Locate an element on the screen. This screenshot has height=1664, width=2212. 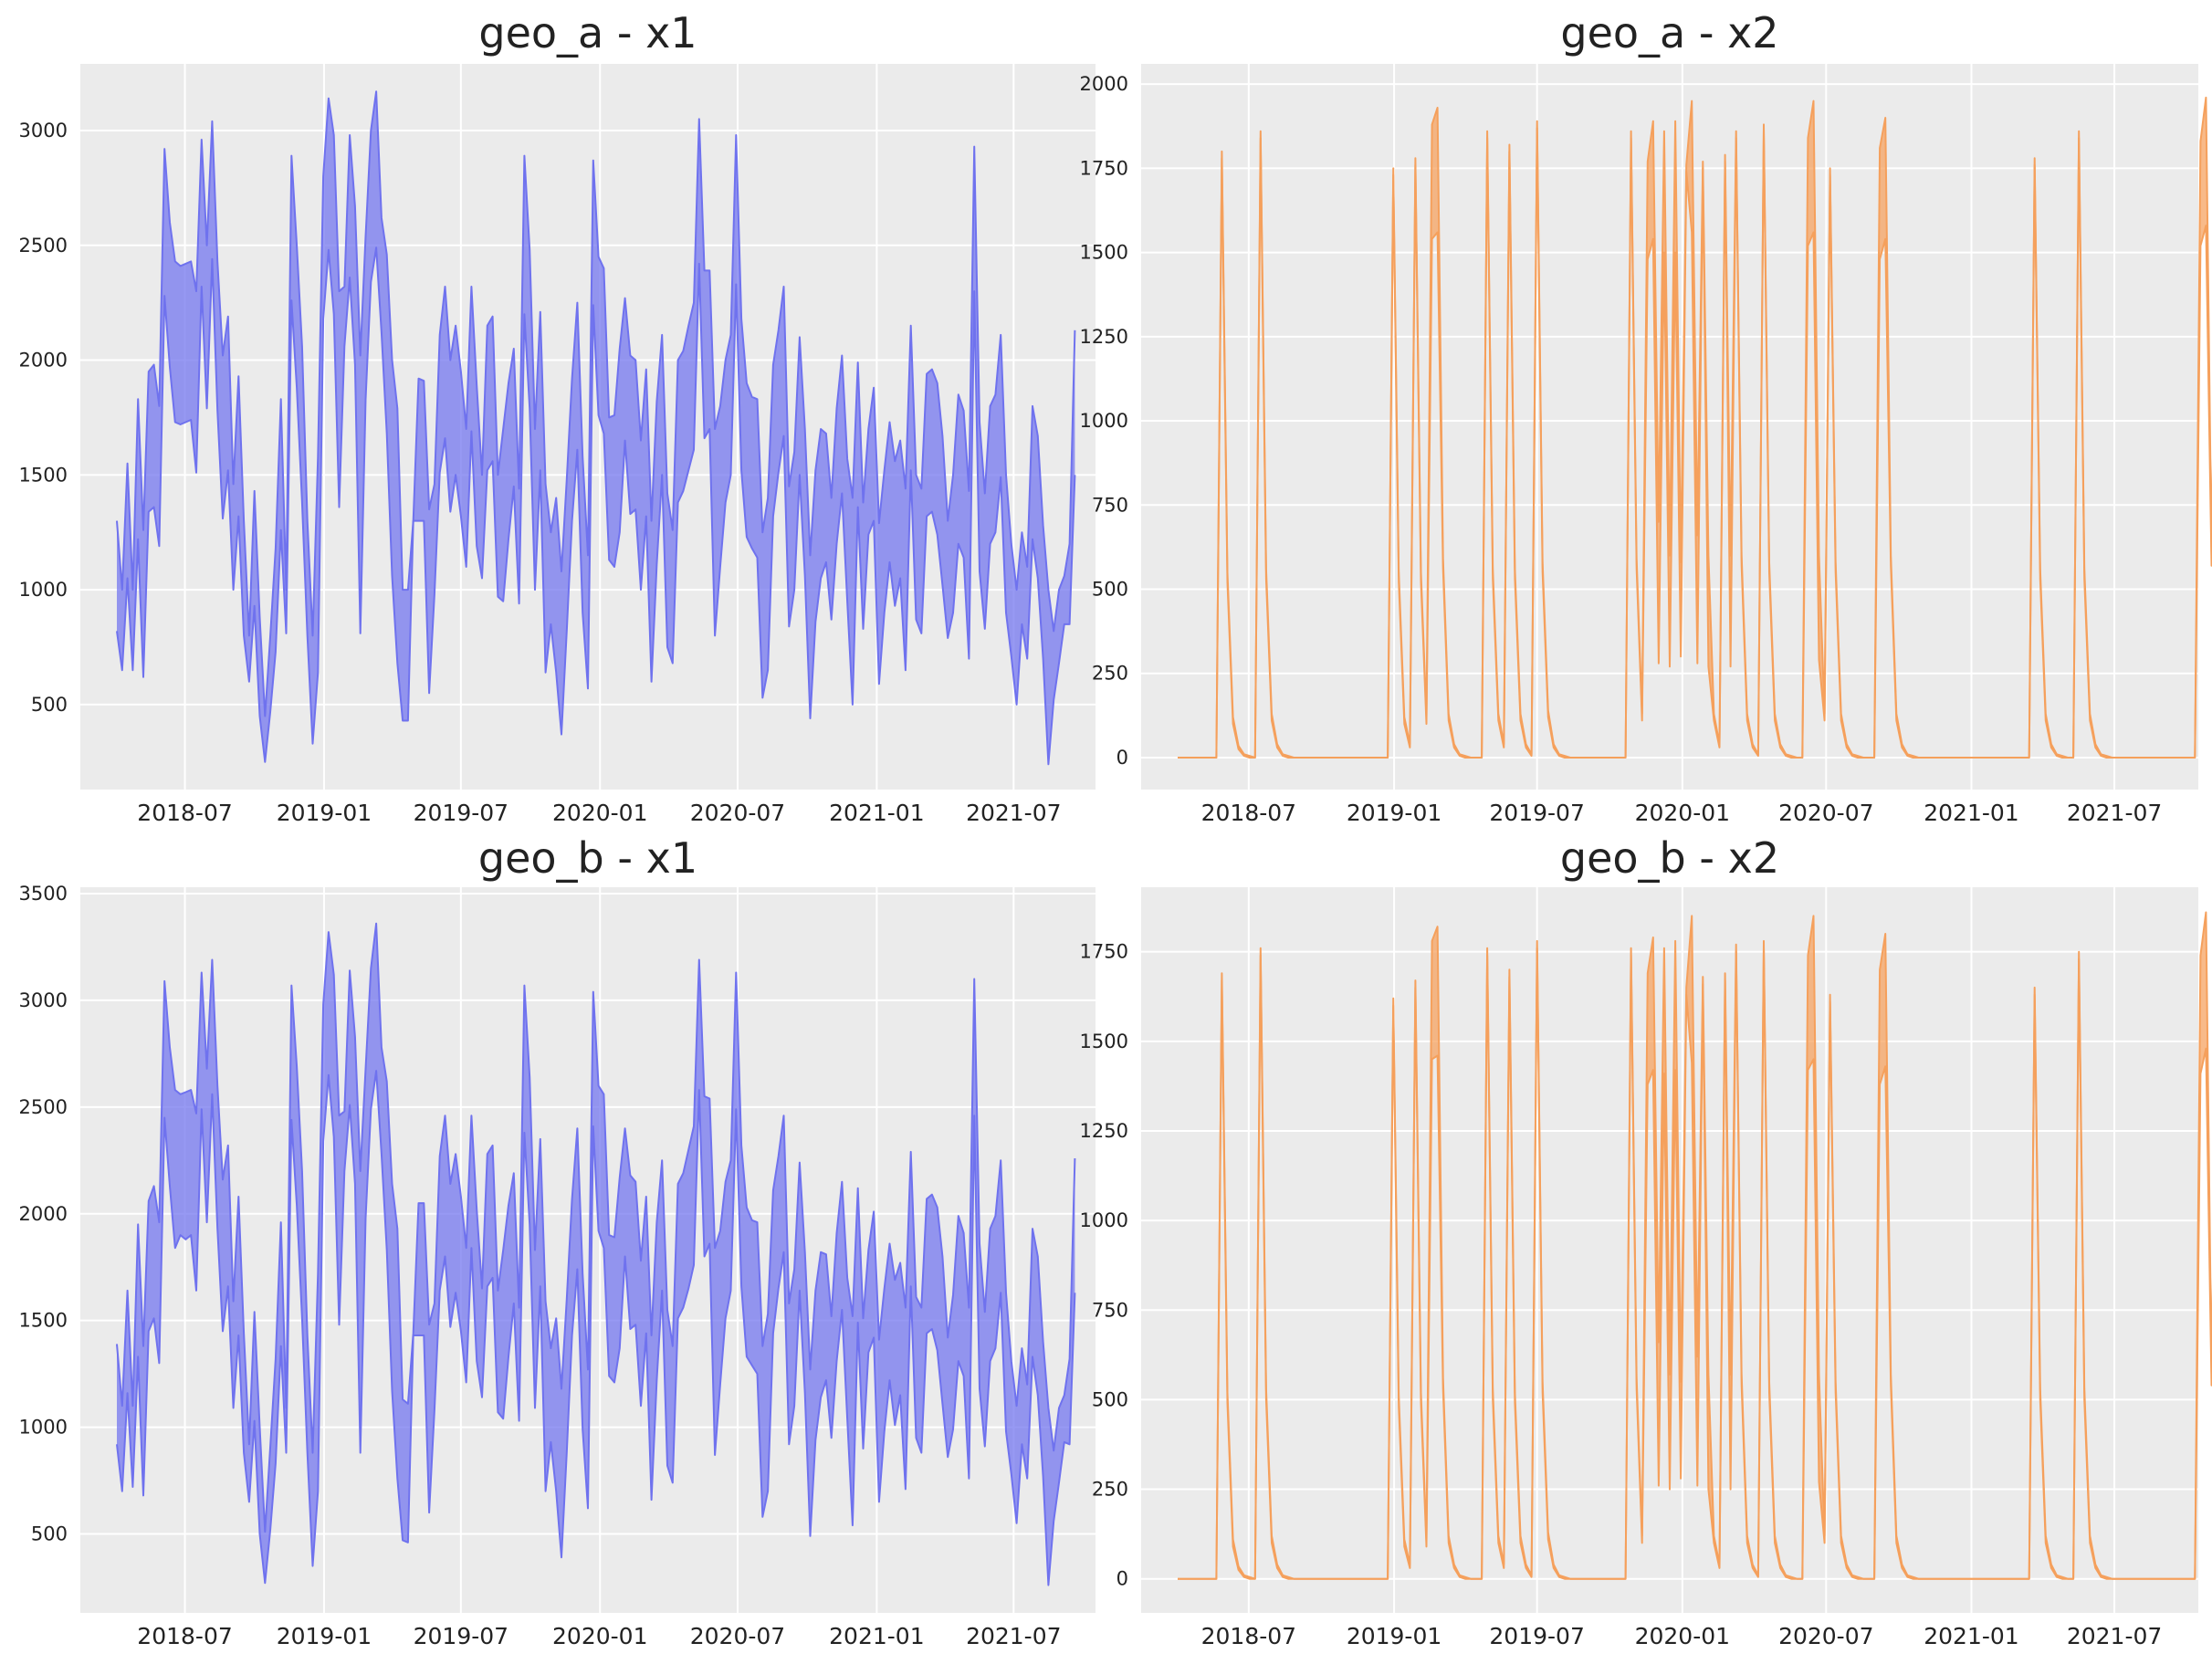
chart-title: geo_a - x2 is located at coordinates (1669, 33).